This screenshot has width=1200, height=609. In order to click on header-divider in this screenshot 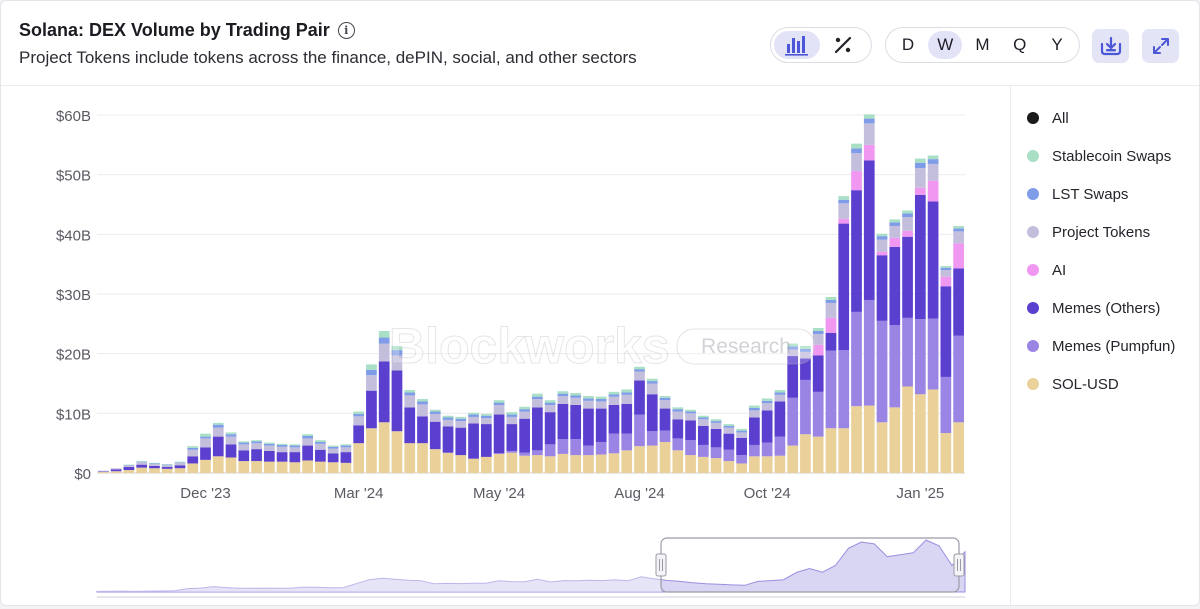, I will do `click(600, 85)`.